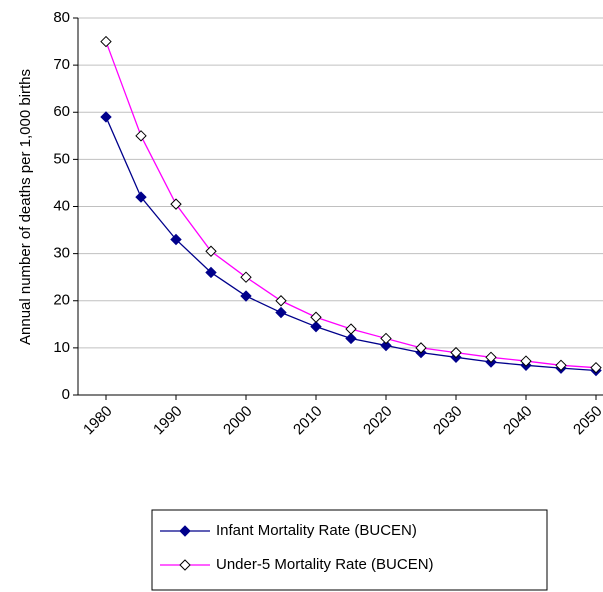 This screenshot has width=603, height=592. I want to click on y-tick-label: 70, so click(61, 64).